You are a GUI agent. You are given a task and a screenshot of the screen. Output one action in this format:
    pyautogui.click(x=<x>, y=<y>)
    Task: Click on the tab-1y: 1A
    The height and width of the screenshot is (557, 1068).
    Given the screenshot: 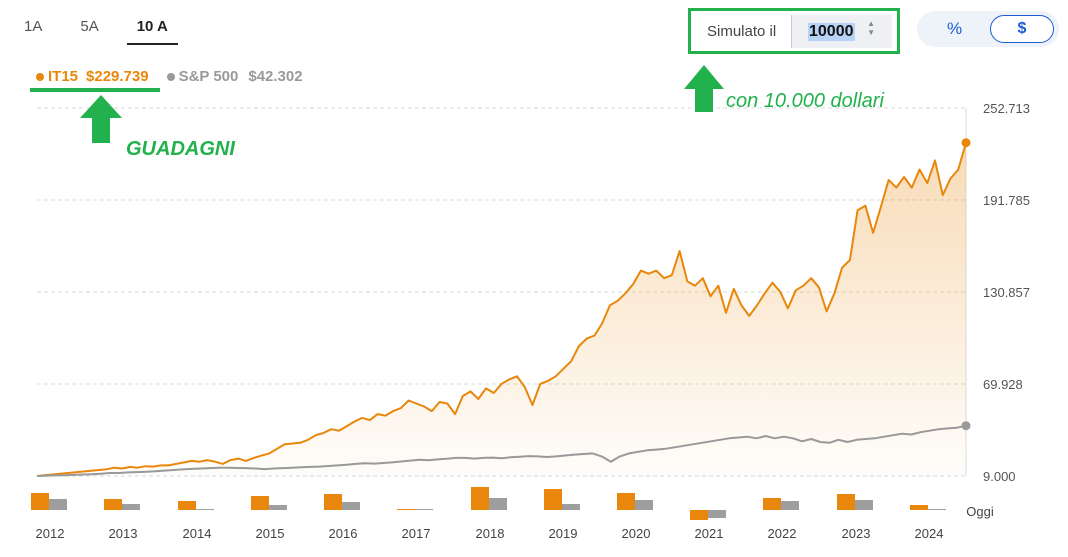 What is the action you would take?
    pyautogui.click(x=33, y=26)
    